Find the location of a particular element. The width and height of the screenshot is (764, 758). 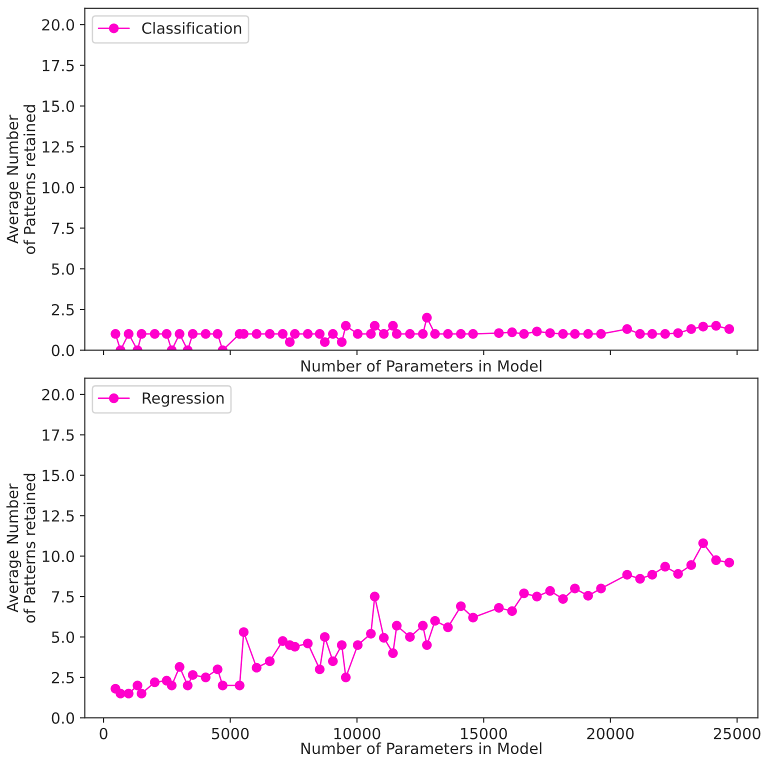

x-axis-title: Number of Parameters in Model is located at coordinates (421, 748).